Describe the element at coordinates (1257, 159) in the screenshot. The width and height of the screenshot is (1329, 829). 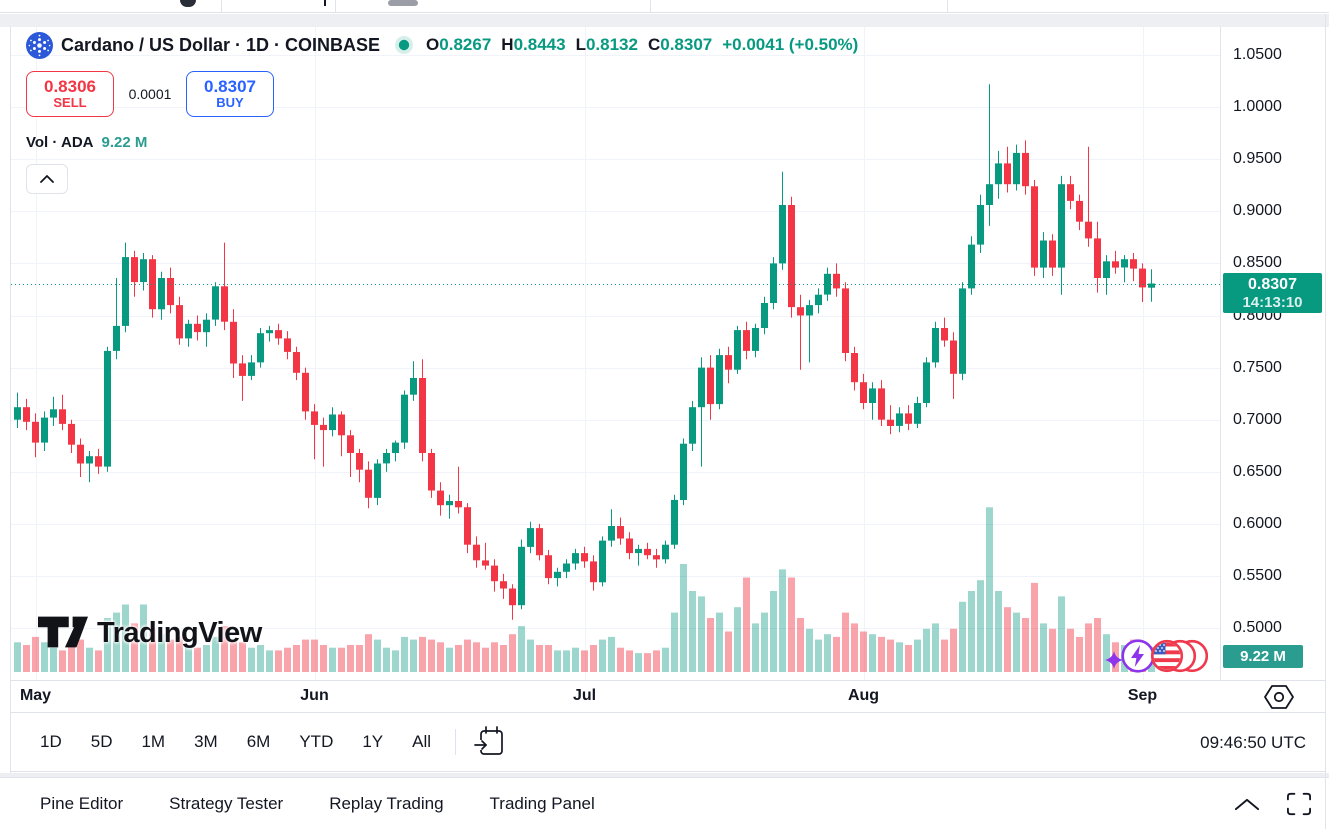
I see `price-tick-0.9500: 0.9500` at that location.